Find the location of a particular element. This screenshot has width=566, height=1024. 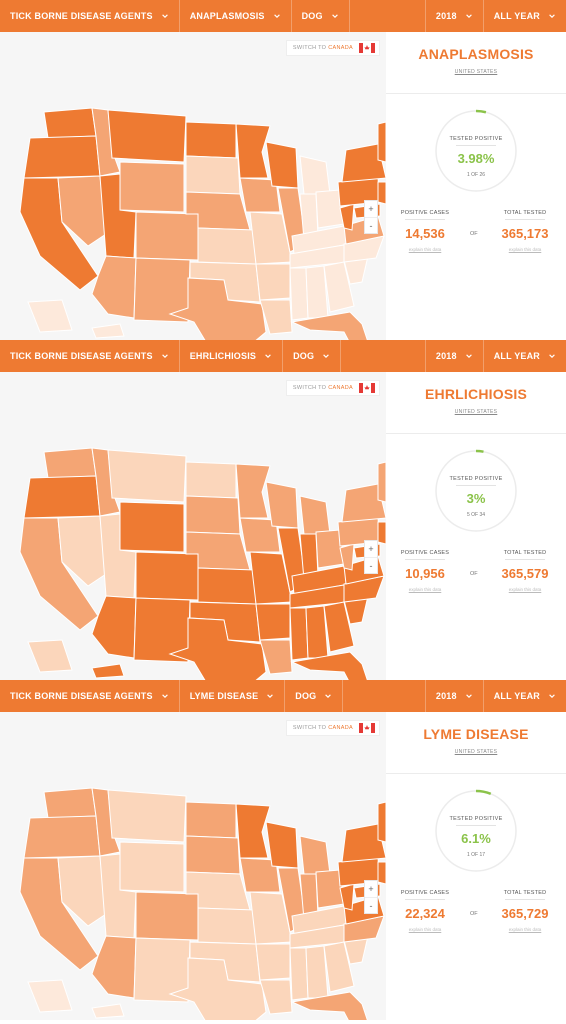

state-nm is located at coordinates (162, 290).